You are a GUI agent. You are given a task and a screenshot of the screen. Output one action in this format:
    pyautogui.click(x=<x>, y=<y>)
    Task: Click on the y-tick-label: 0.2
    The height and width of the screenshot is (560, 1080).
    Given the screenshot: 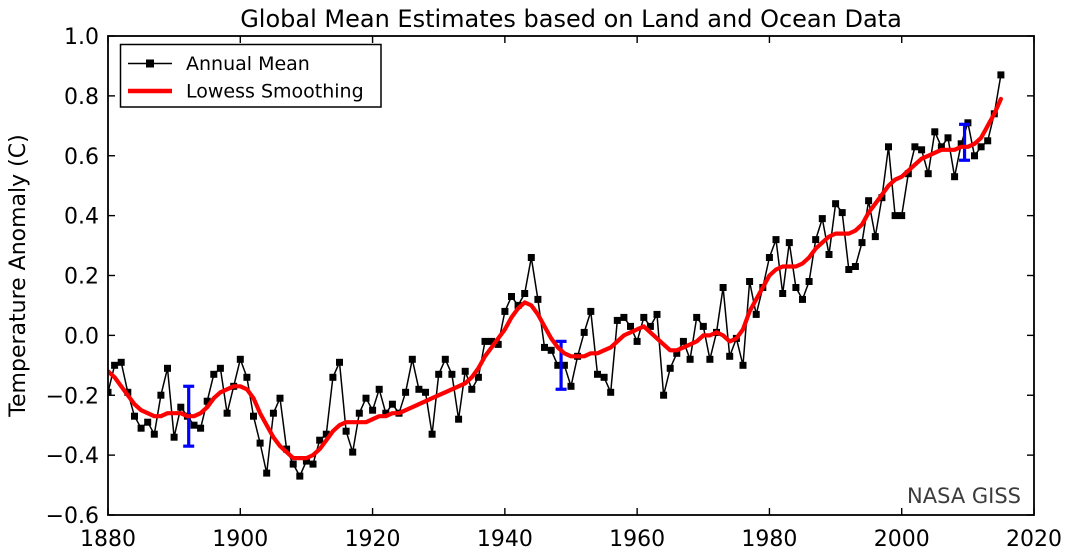 What is the action you would take?
    pyautogui.click(x=81, y=277)
    